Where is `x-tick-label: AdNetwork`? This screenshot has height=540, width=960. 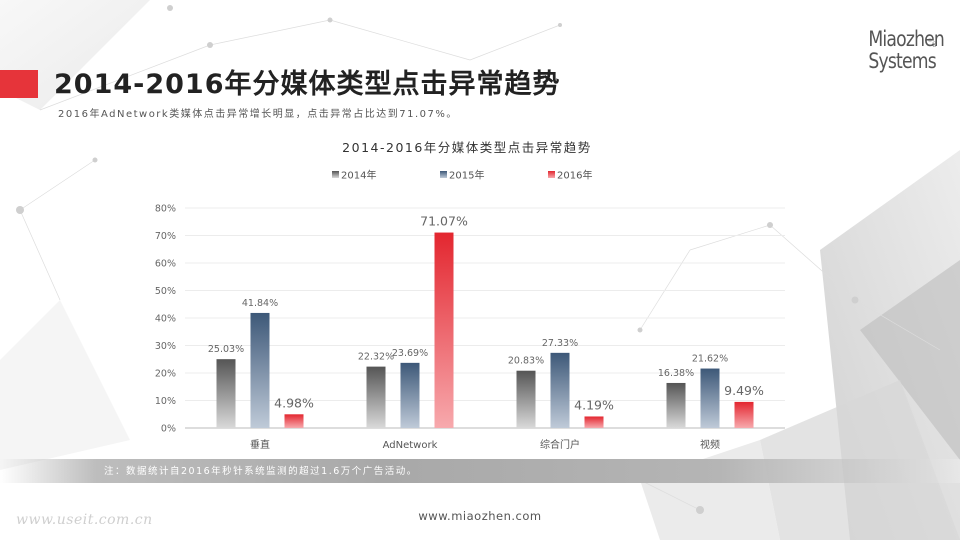 x-tick-label: AdNetwork is located at coordinates (410, 445).